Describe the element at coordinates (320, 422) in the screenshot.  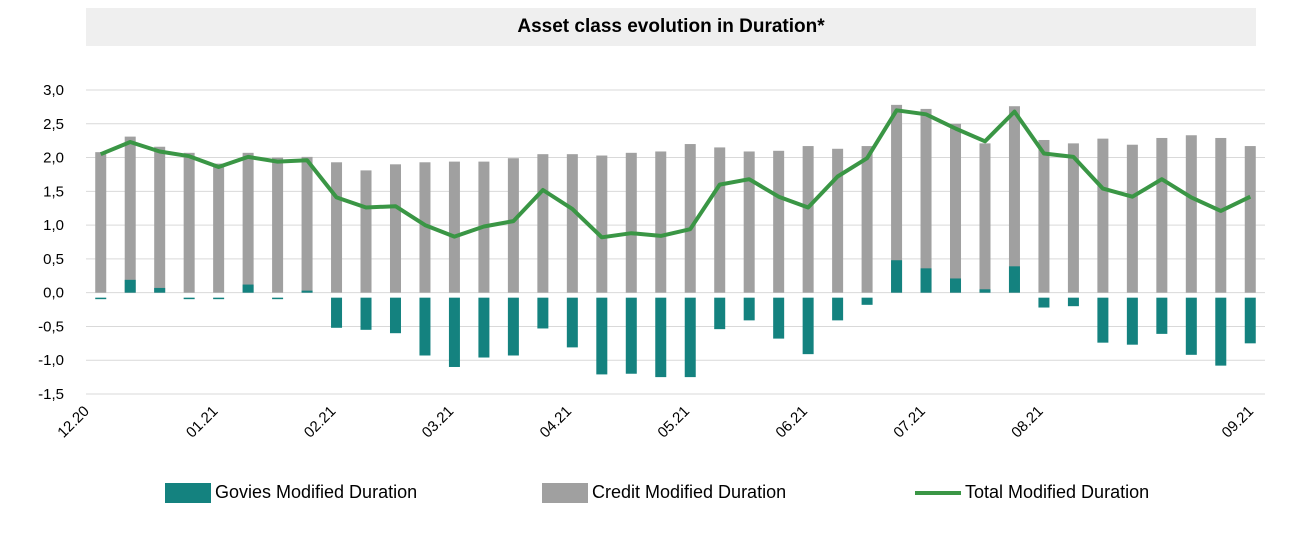
I see `x-tick-label: 02.21` at that location.